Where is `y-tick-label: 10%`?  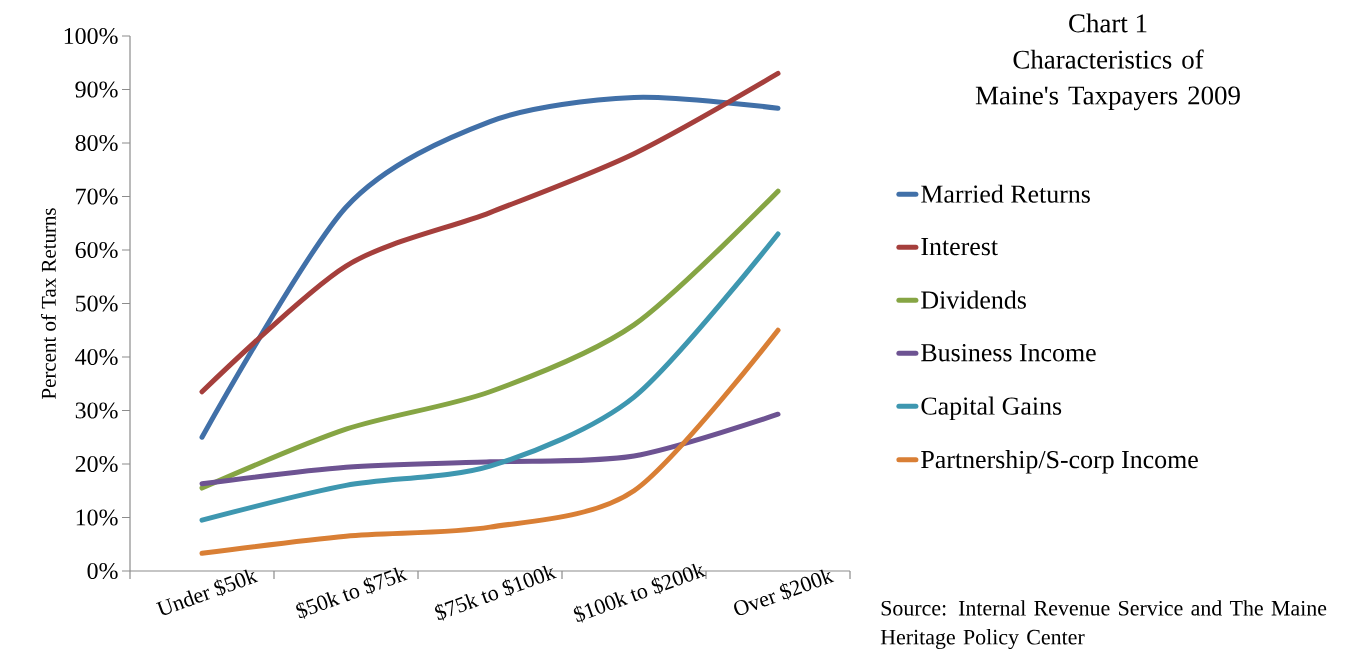 y-tick-label: 10% is located at coordinates (97, 517).